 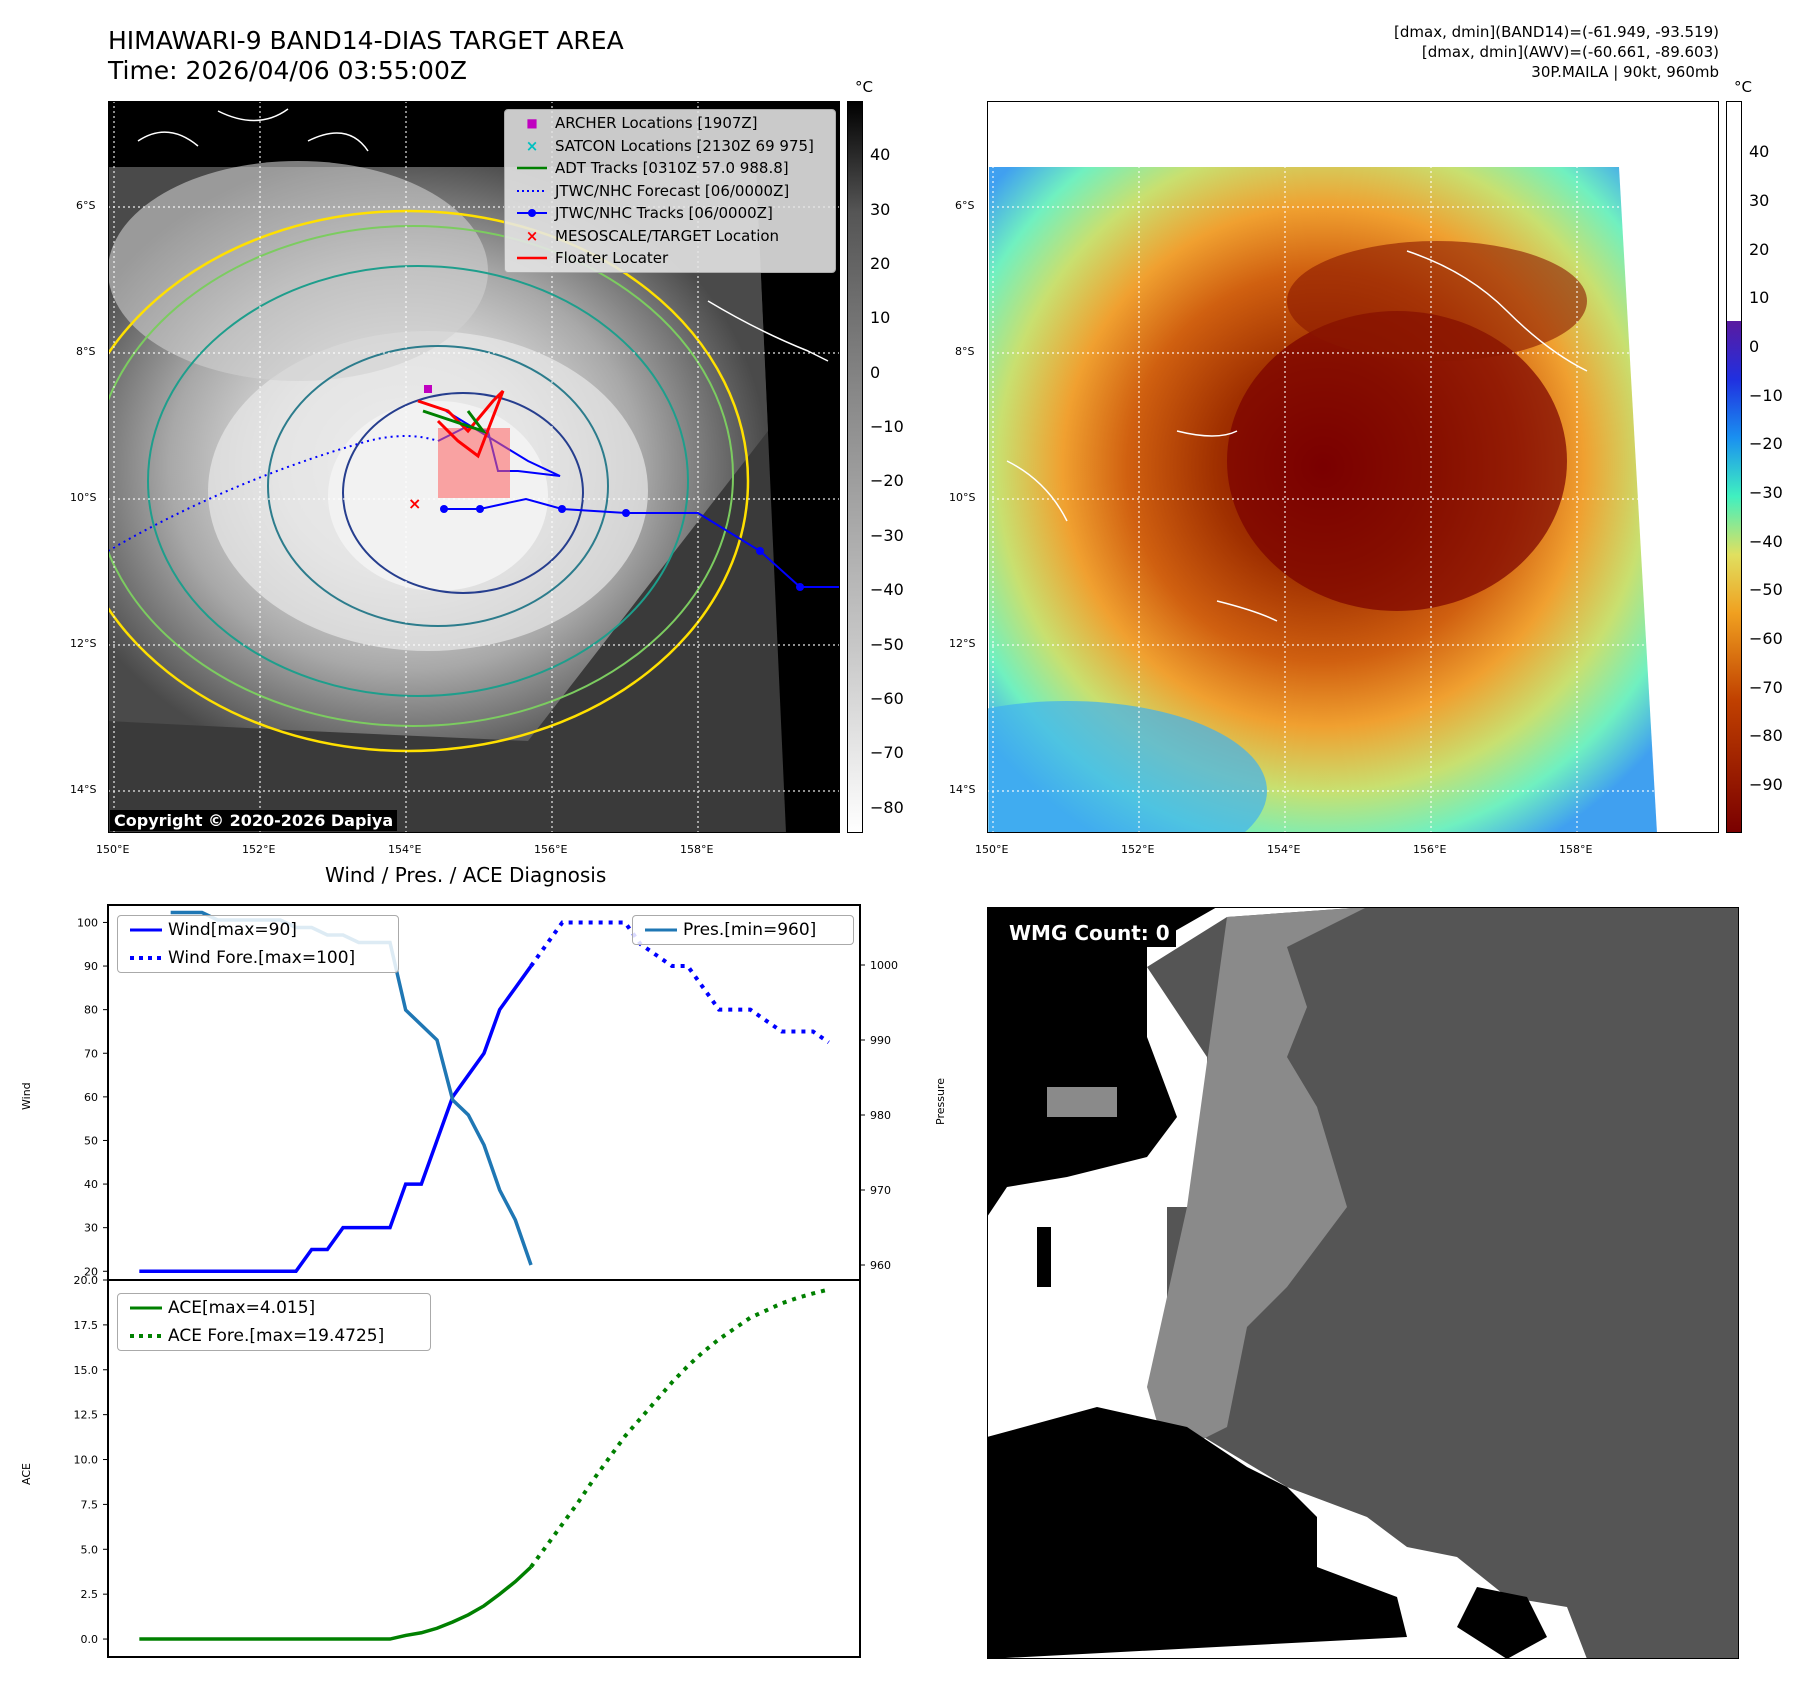 I want to click on ace-tick-label: 7.5, so click(x=90, y=1504).